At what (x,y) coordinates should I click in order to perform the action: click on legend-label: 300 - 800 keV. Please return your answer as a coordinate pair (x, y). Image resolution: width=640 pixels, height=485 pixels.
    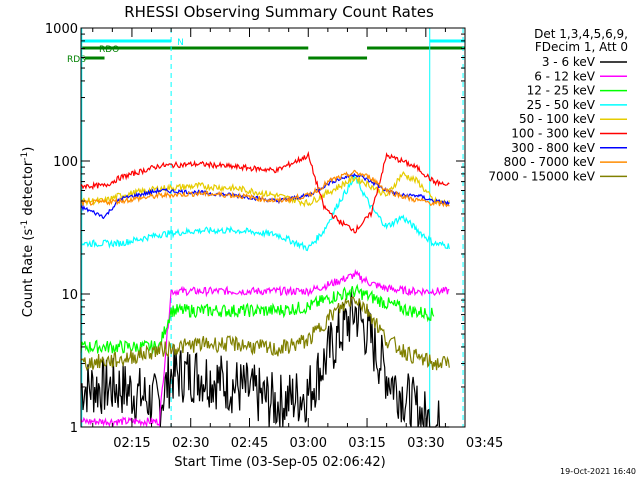
    Looking at the image, I should click on (553, 148).